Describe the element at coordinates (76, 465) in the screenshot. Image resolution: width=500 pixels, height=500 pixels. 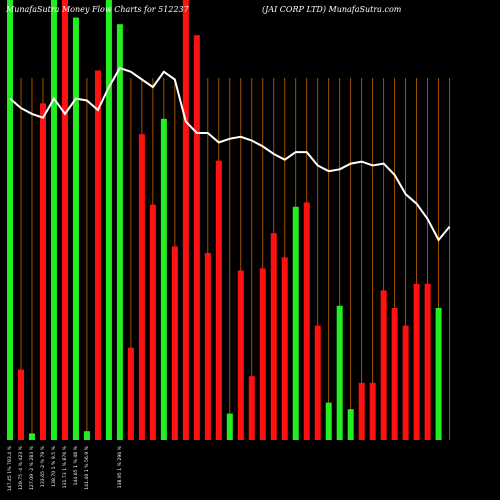
I see `x-tick-label: 144.65 1 % 48 %` at that location.